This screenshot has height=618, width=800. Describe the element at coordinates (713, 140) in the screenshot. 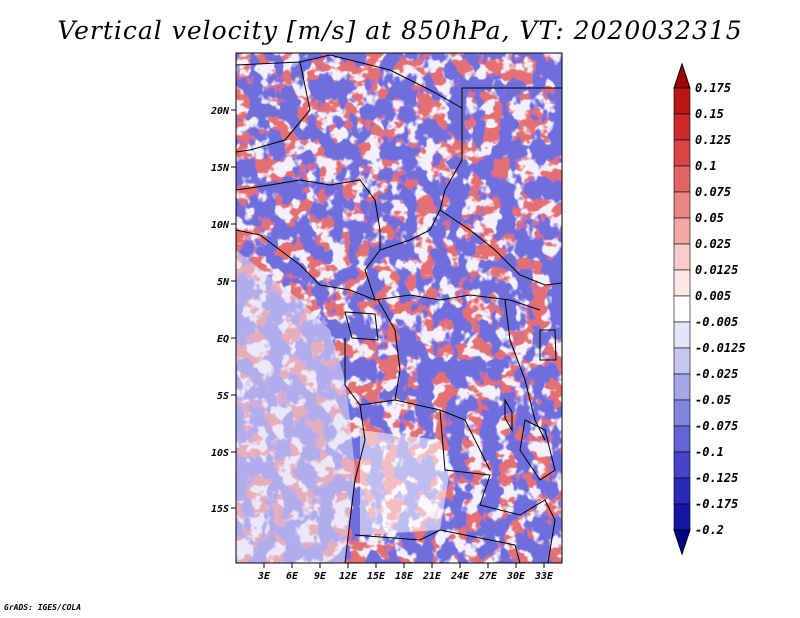

I see `colorbar-label: 0.125` at that location.